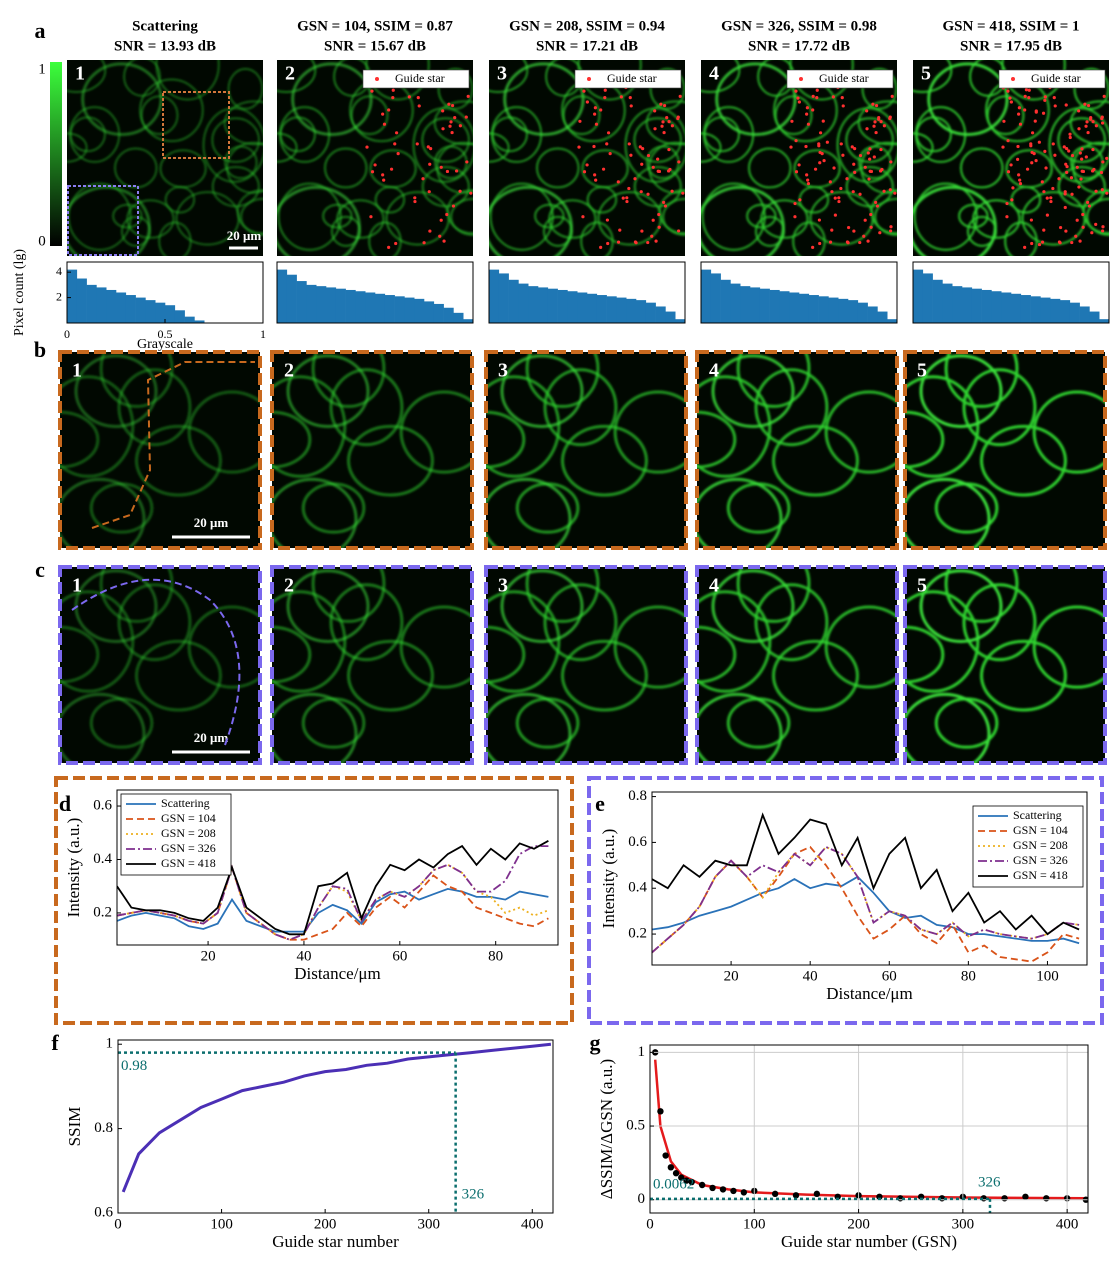 The height and width of the screenshot is (1279, 1112). Describe the element at coordinates (503, 371) in the screenshot. I see `image-number: 3` at that location.